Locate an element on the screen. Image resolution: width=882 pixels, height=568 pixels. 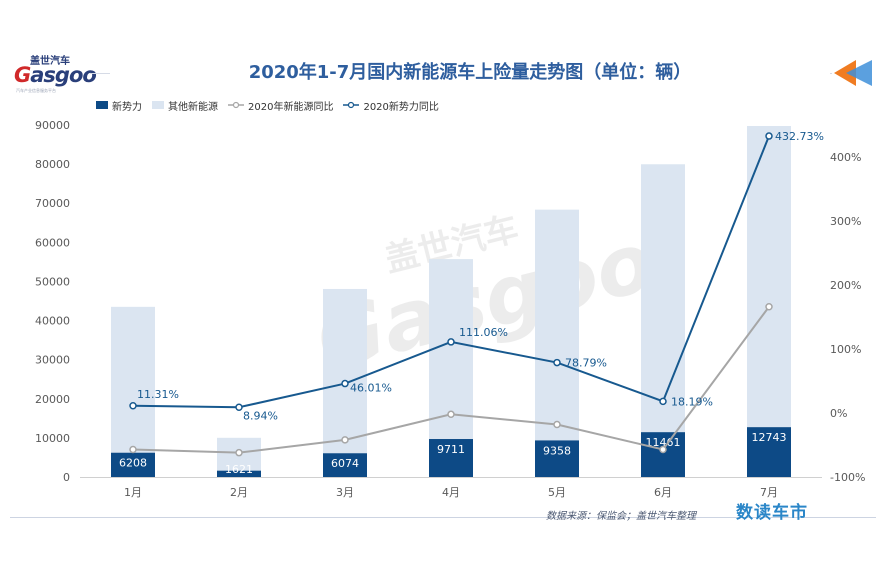
x-tick-label: 4月 is located at coordinates (451, 492).